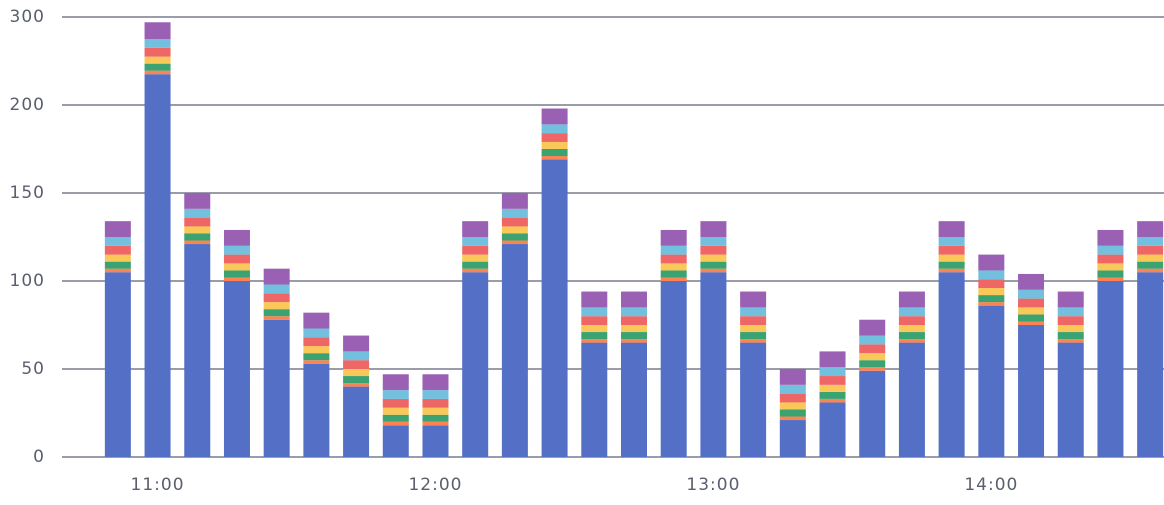 Image resolution: width=1164 pixels, height=505 pixels. What do you see at coordinates (27, 105) in the screenshot?
I see `y-tick-label: 200` at bounding box center [27, 105].